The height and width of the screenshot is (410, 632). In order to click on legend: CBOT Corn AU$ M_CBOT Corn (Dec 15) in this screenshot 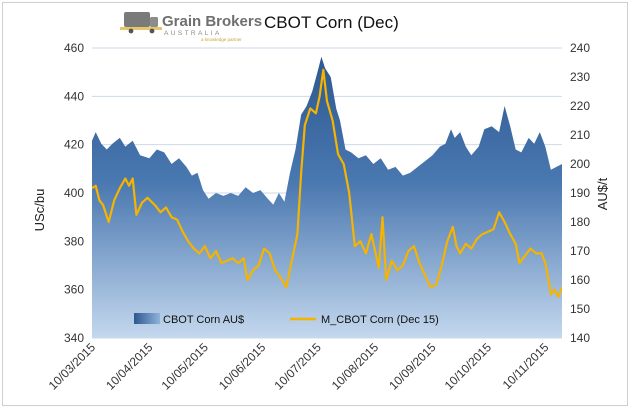, I will do `click(286, 319)`.